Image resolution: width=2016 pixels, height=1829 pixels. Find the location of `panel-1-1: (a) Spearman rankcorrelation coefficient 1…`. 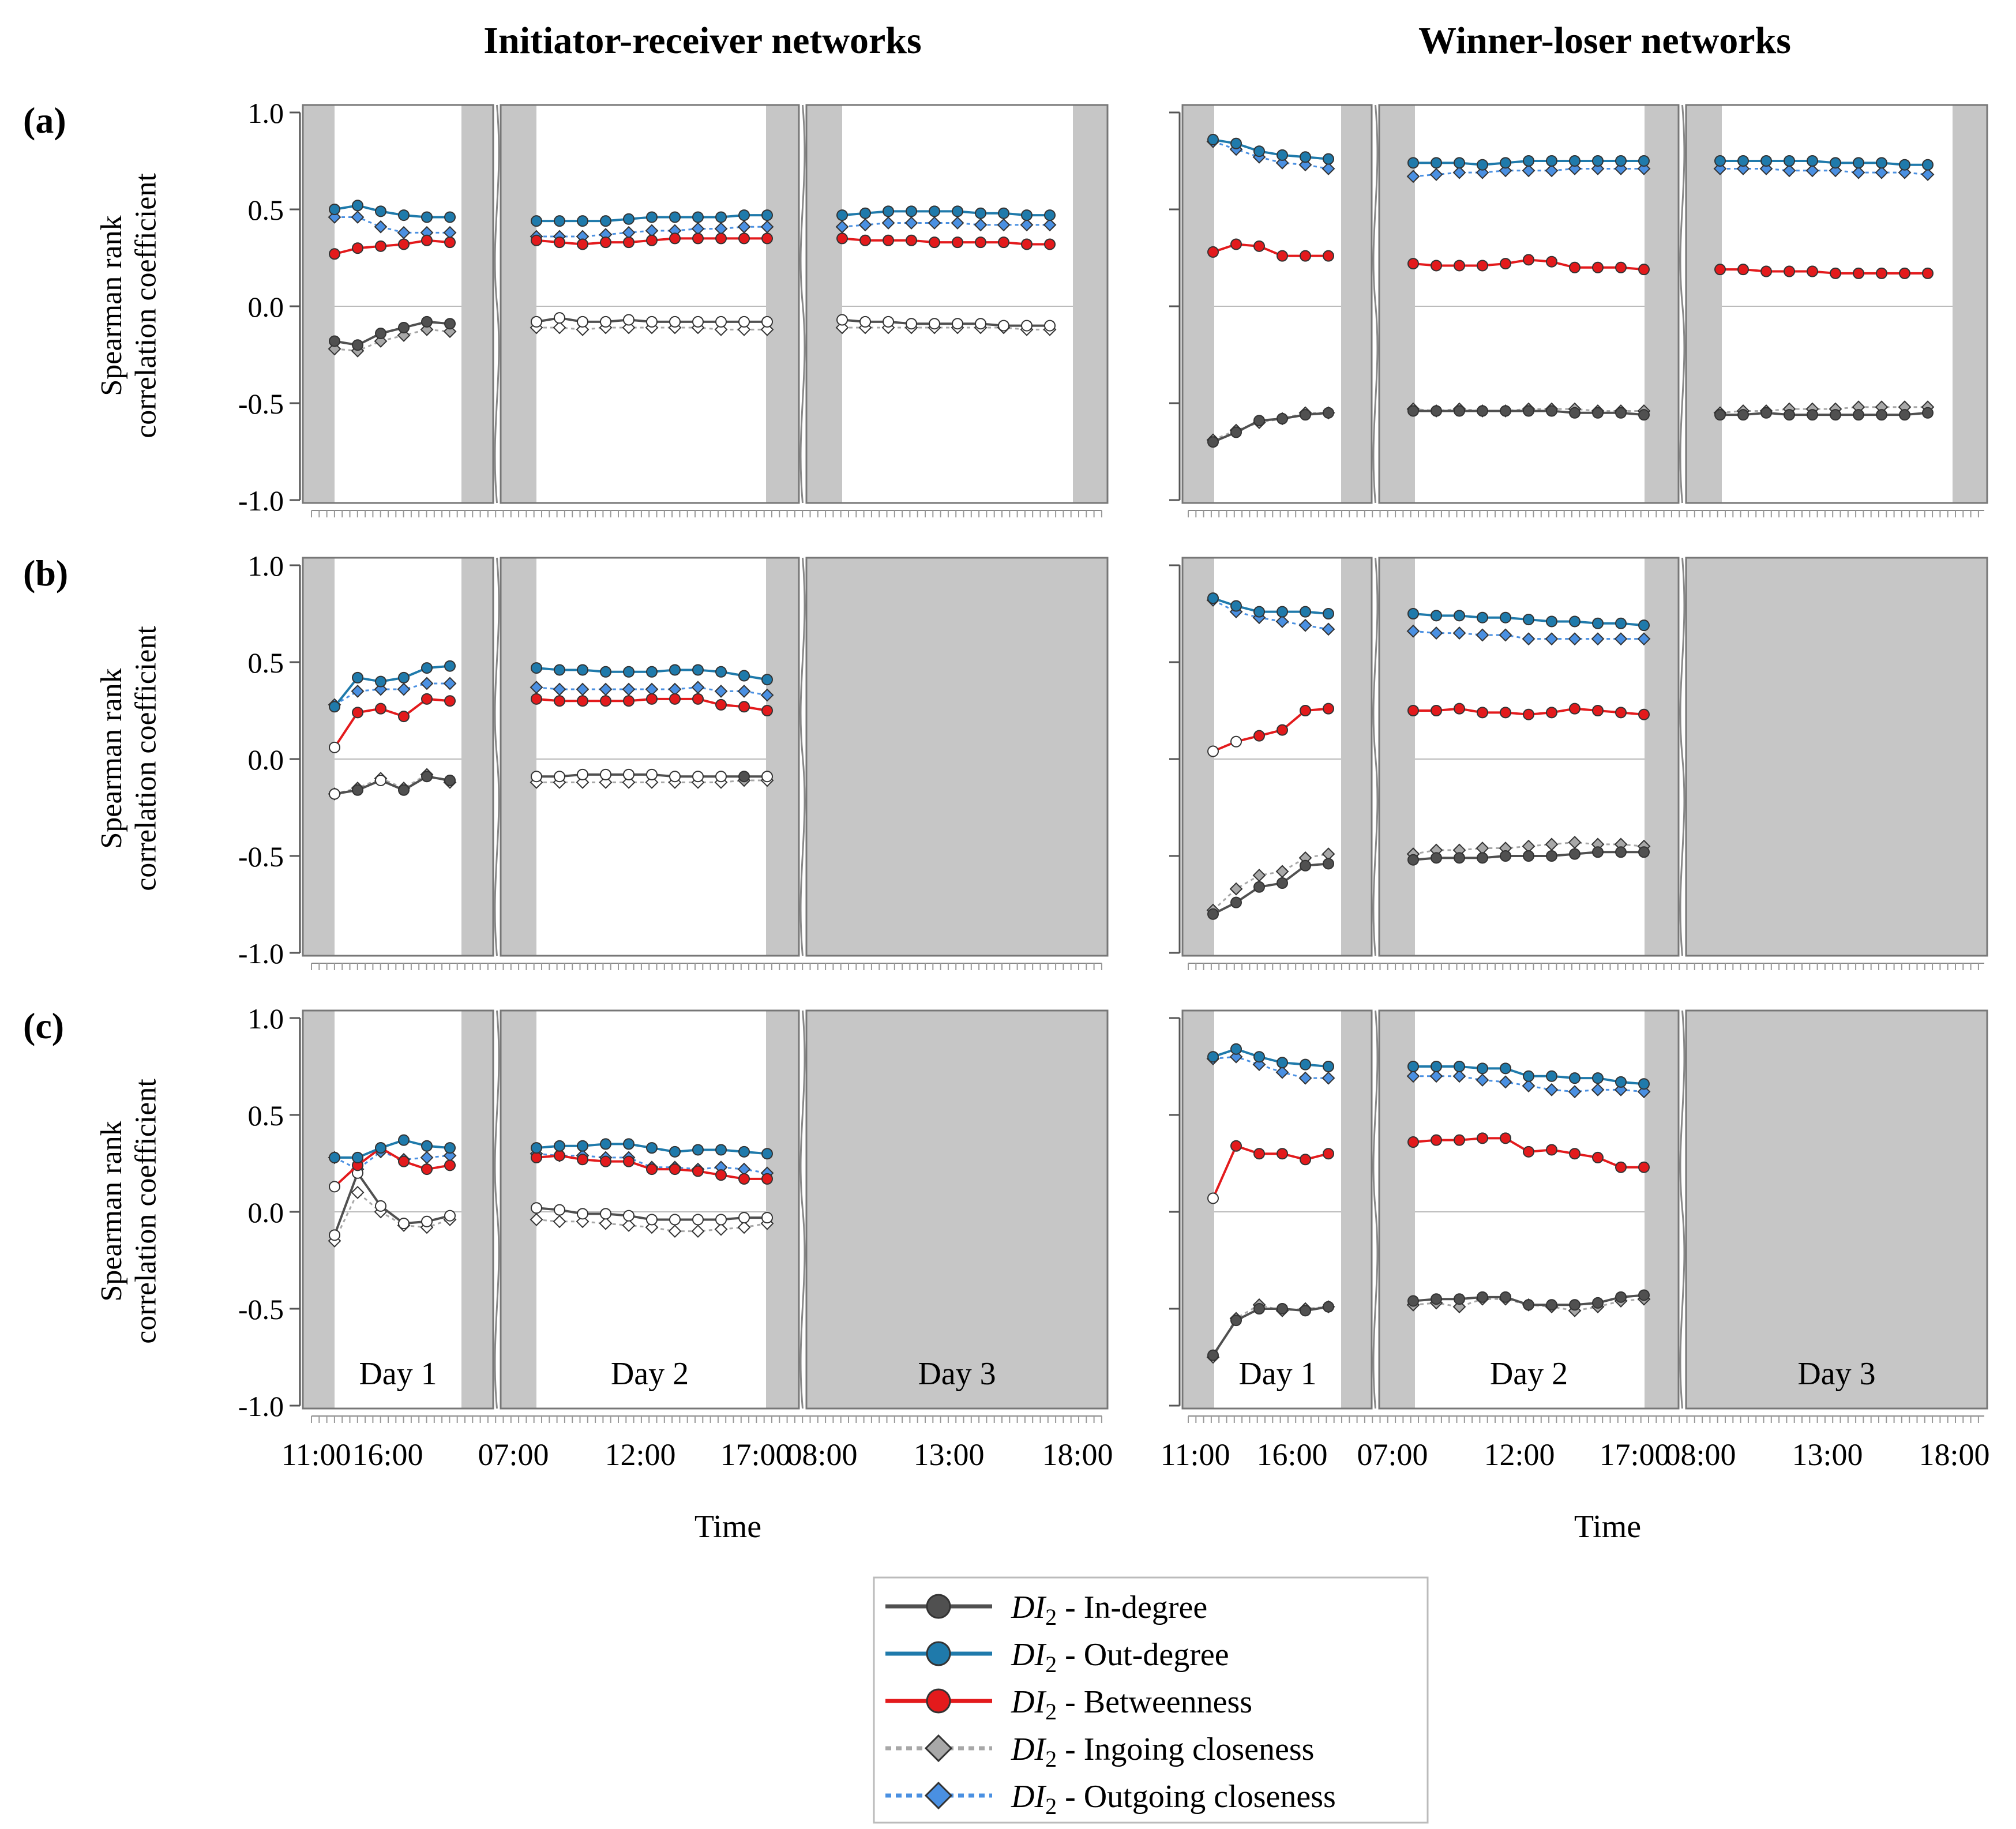

panel-1-1: (a) Spearman rankcorrelation coefficient 1… is located at coordinates (566, 307).